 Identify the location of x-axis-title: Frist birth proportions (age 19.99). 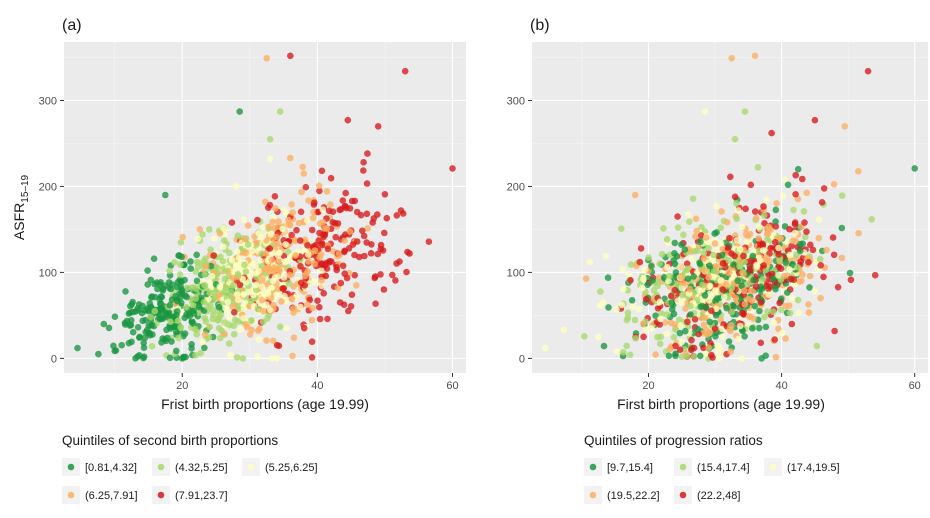
(265, 404).